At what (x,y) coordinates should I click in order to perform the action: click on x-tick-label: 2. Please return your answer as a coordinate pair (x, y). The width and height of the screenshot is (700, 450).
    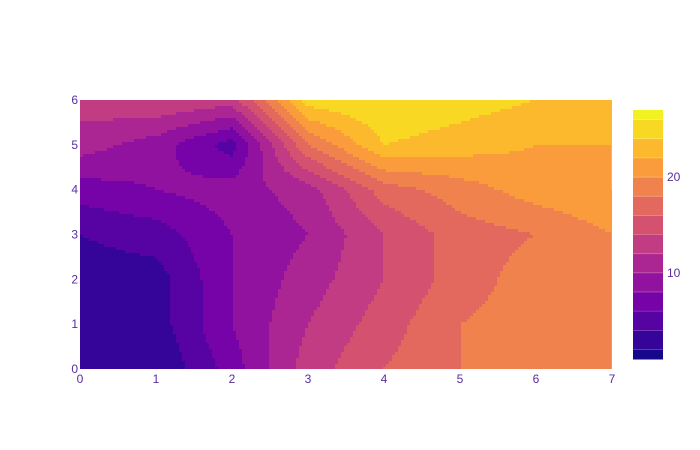
    Looking at the image, I should click on (232, 379).